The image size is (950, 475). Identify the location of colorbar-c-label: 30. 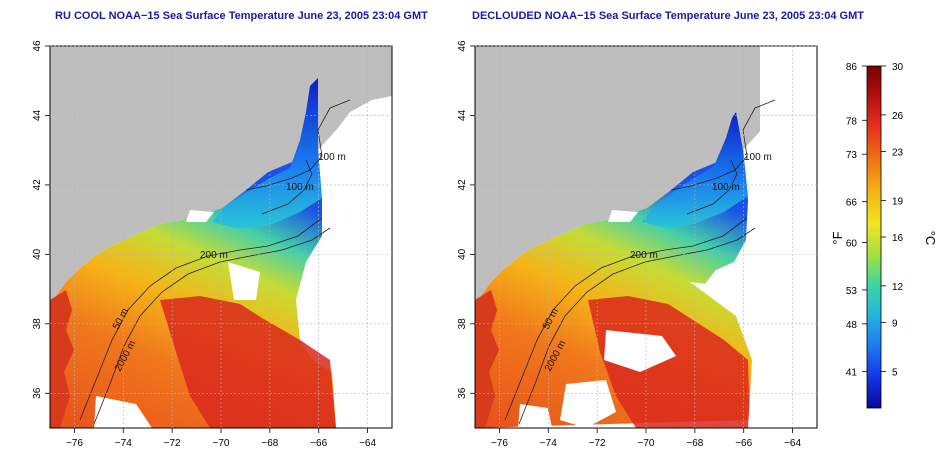
(898, 67).